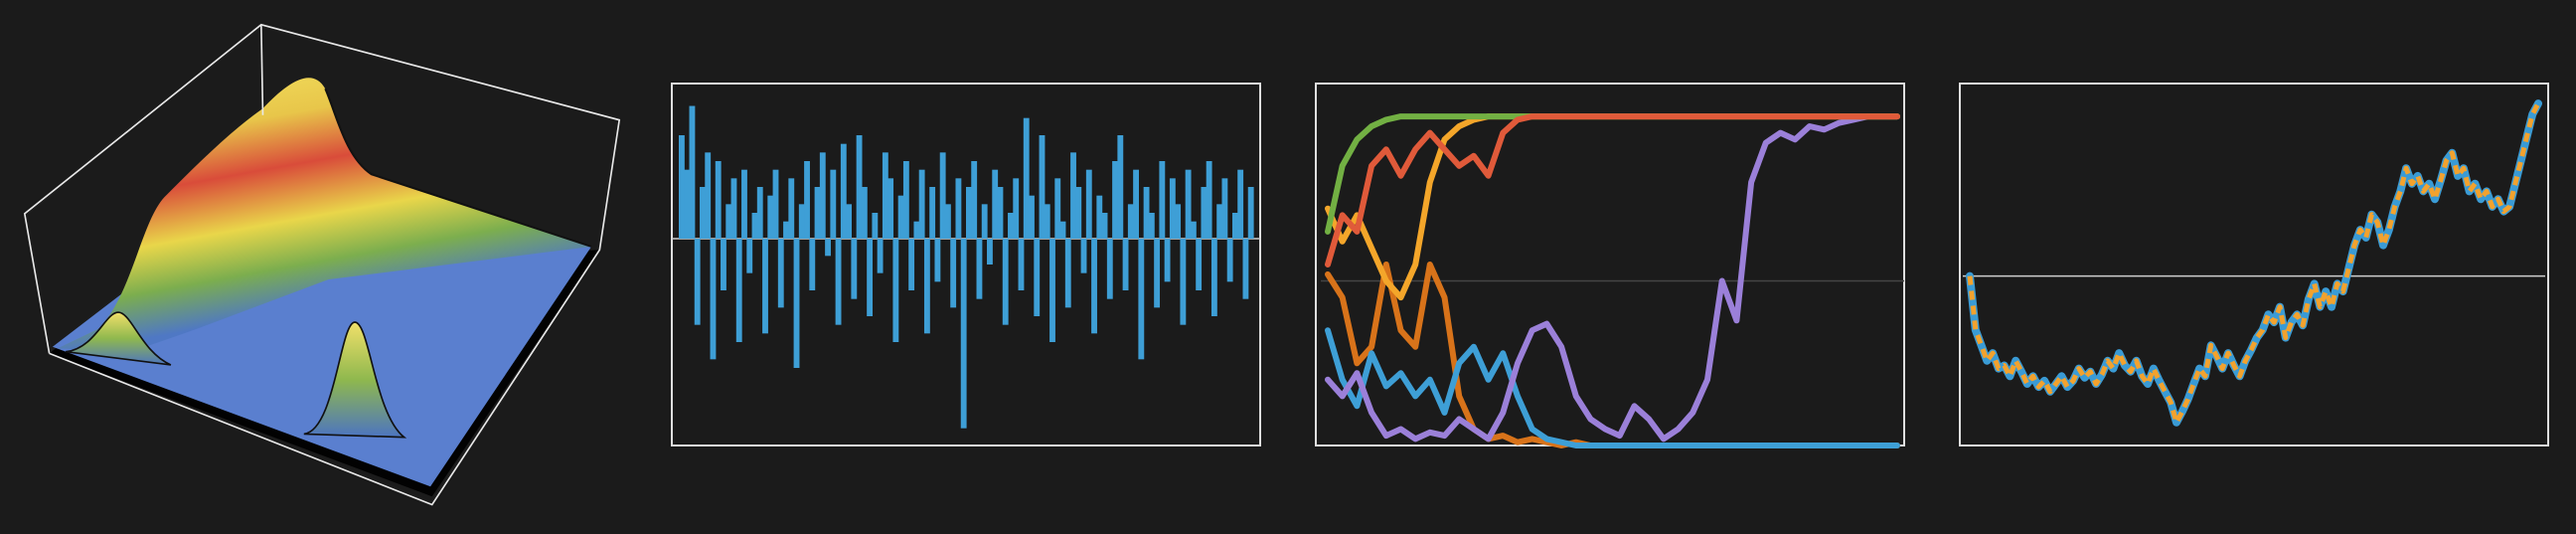 This screenshot has height=534, width=2576. I want to click on surface-edge, so click(458, 168).